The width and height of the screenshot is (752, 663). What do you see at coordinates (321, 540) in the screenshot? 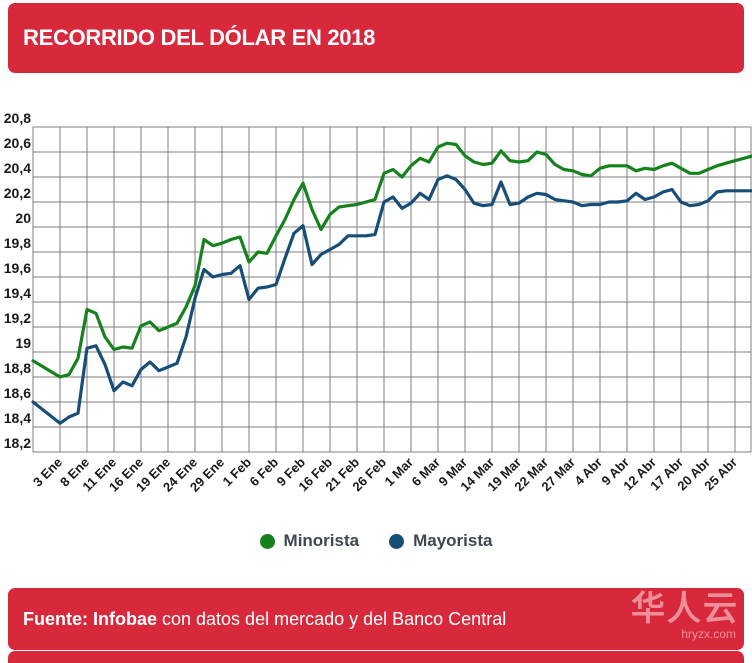
I see `legend-label-minorista: Minorista` at bounding box center [321, 540].